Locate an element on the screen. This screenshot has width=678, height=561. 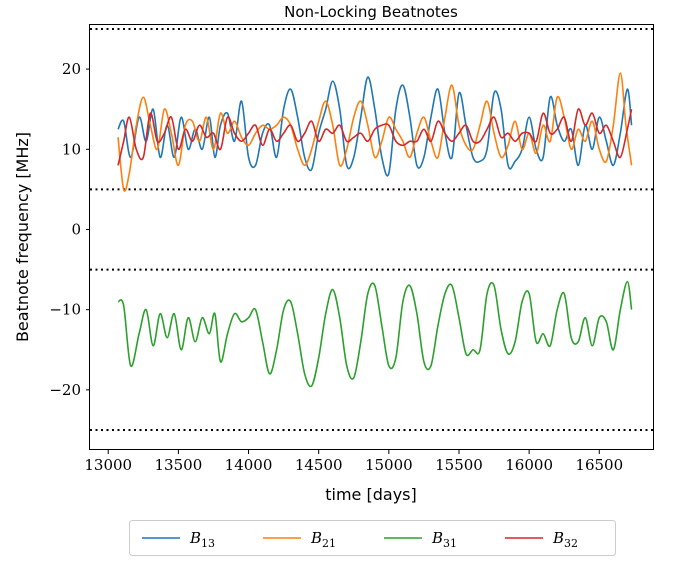
series-line-b31 is located at coordinates (375, 334).